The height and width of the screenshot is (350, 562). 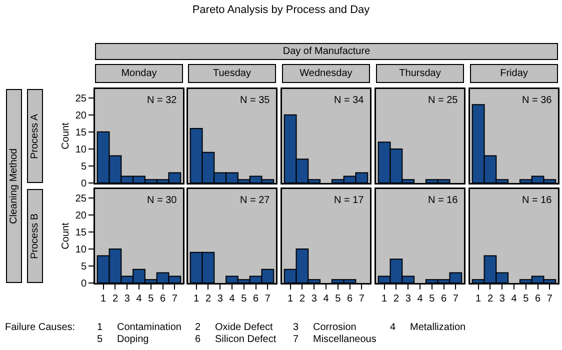 What do you see at coordinates (326, 73) in the screenshot?
I see `chart-title: Wednesday` at bounding box center [326, 73].